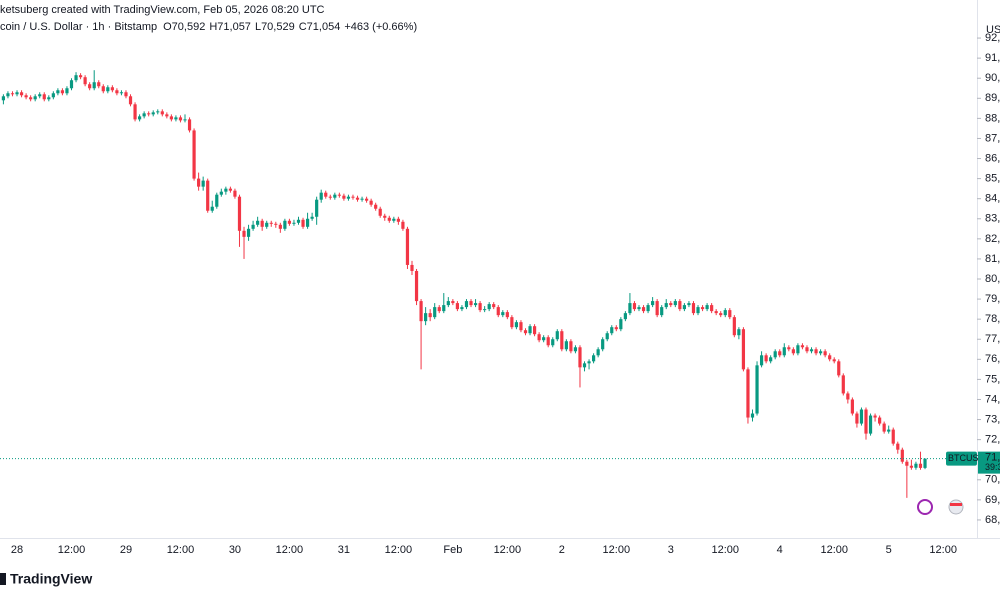 This screenshot has height=600, width=1000. I want to click on icon, so click(956, 504).